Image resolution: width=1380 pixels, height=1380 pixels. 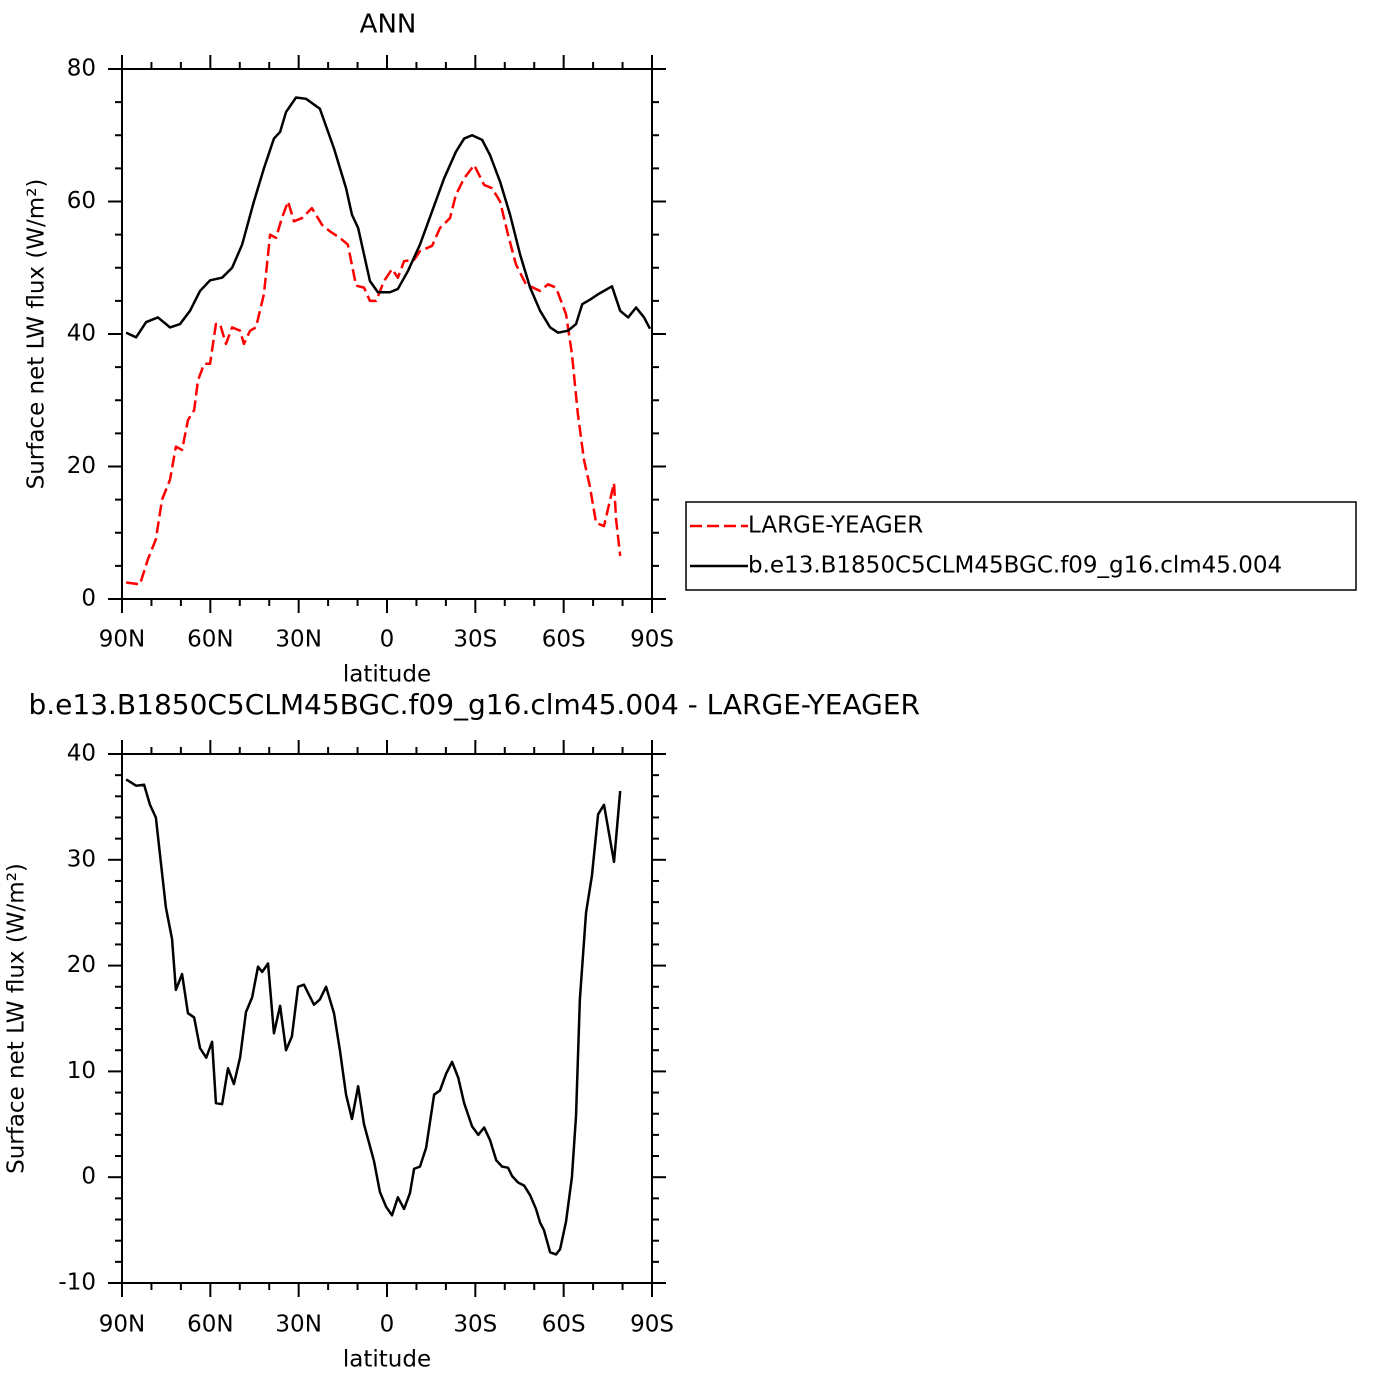 What do you see at coordinates (77, 1283) in the screenshot?
I see `y-tick-label: -10` at bounding box center [77, 1283].